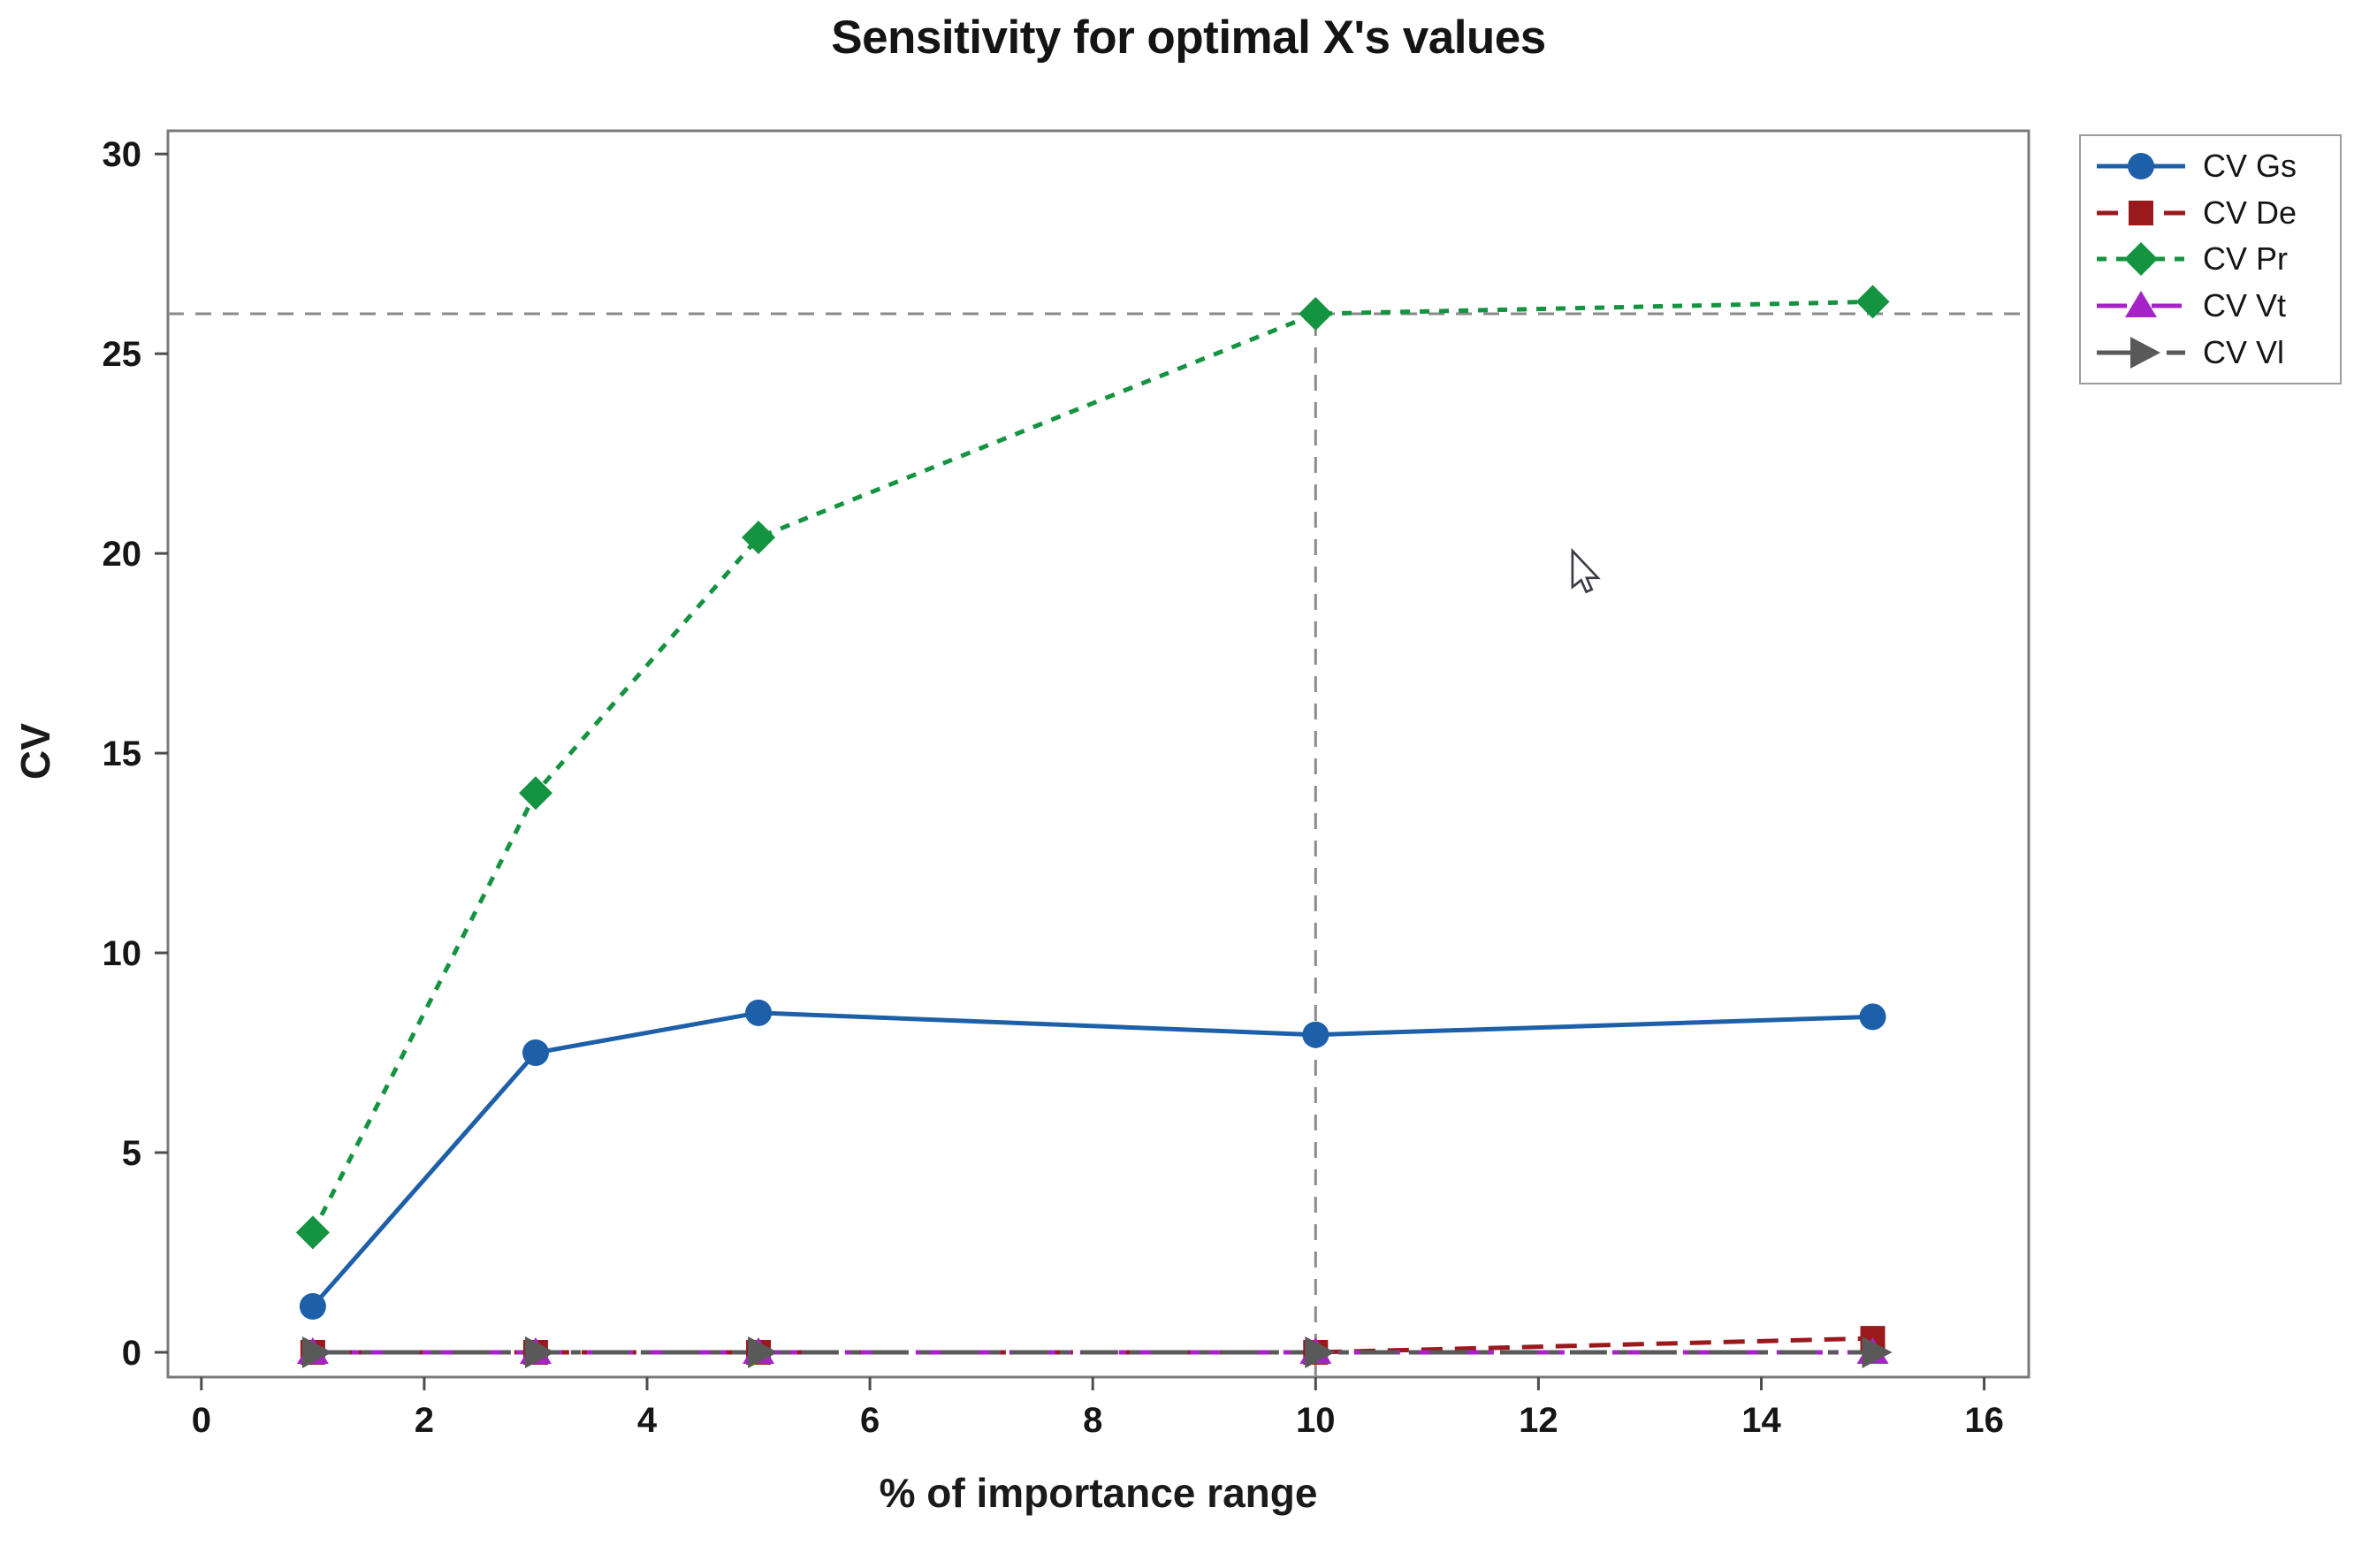 The height and width of the screenshot is (1568, 2377). What do you see at coordinates (1761, 1420) in the screenshot?
I see `x-axis-tick-label: 14` at bounding box center [1761, 1420].